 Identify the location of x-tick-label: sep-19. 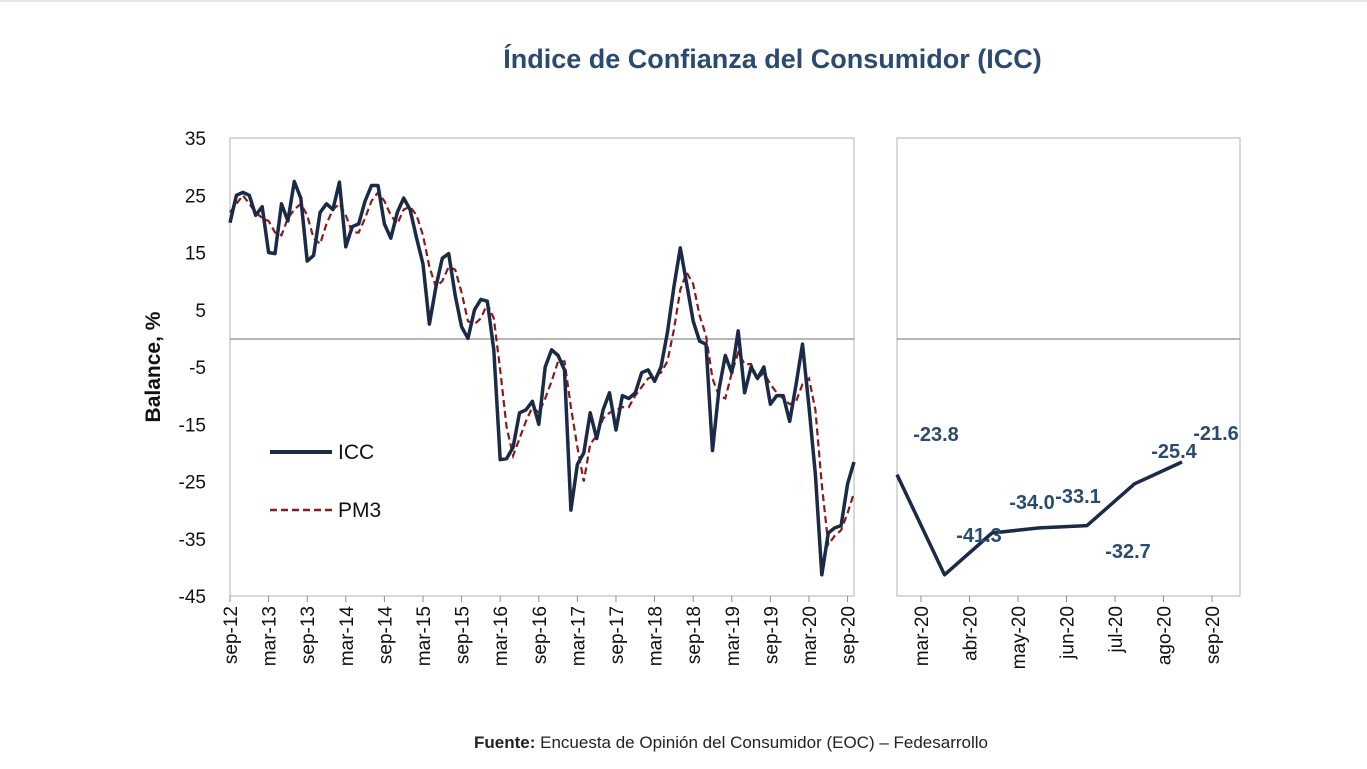
(771, 635).